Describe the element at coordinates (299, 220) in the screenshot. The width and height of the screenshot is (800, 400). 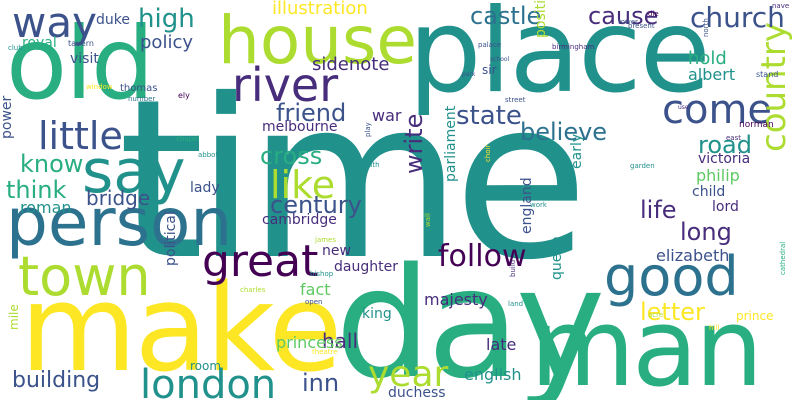
I see `word-cambridge: cambridge` at that location.